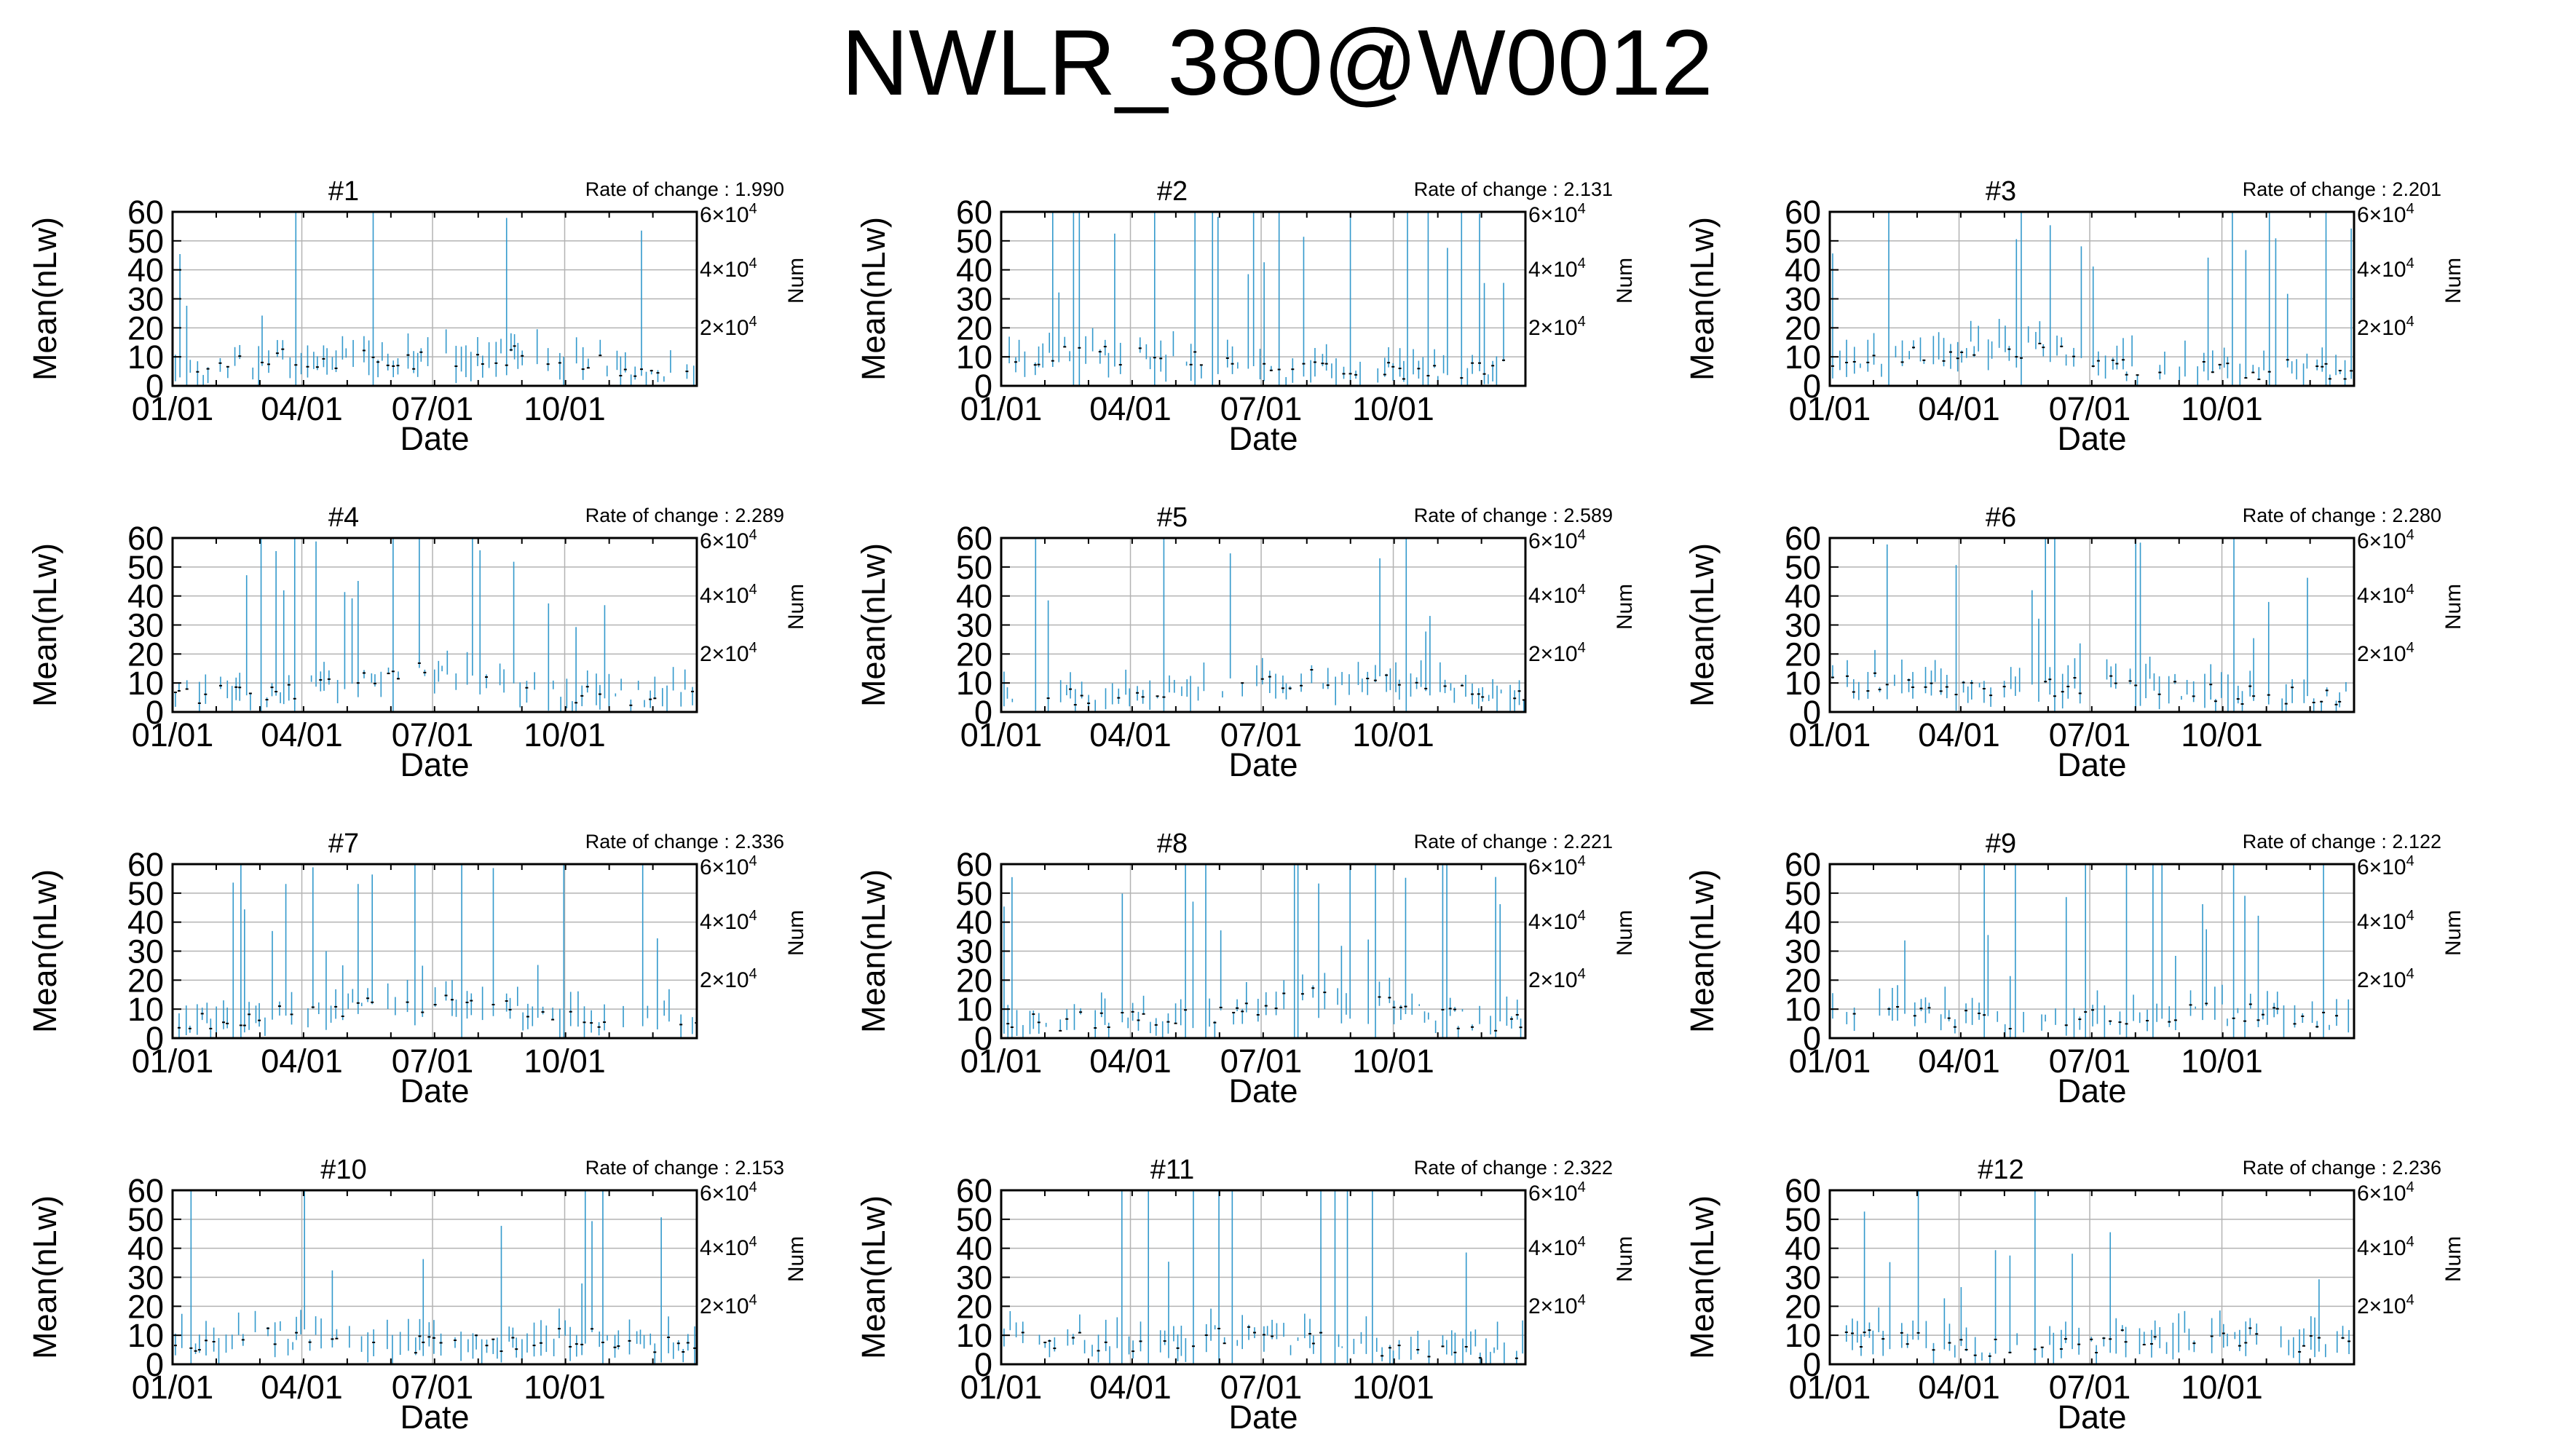 The image size is (2555, 1456). Describe the element at coordinates (1172, 517) in the screenshot. I see `panel-title: #5` at that location.